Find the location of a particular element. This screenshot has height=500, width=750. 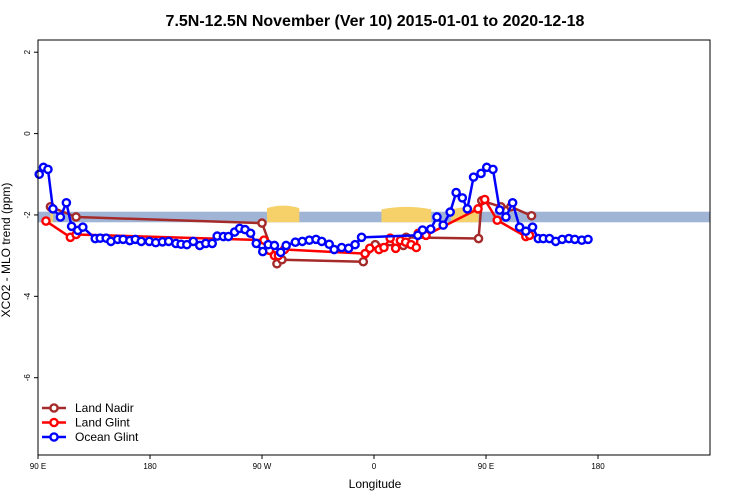

reference-band is located at coordinates (374, 217).